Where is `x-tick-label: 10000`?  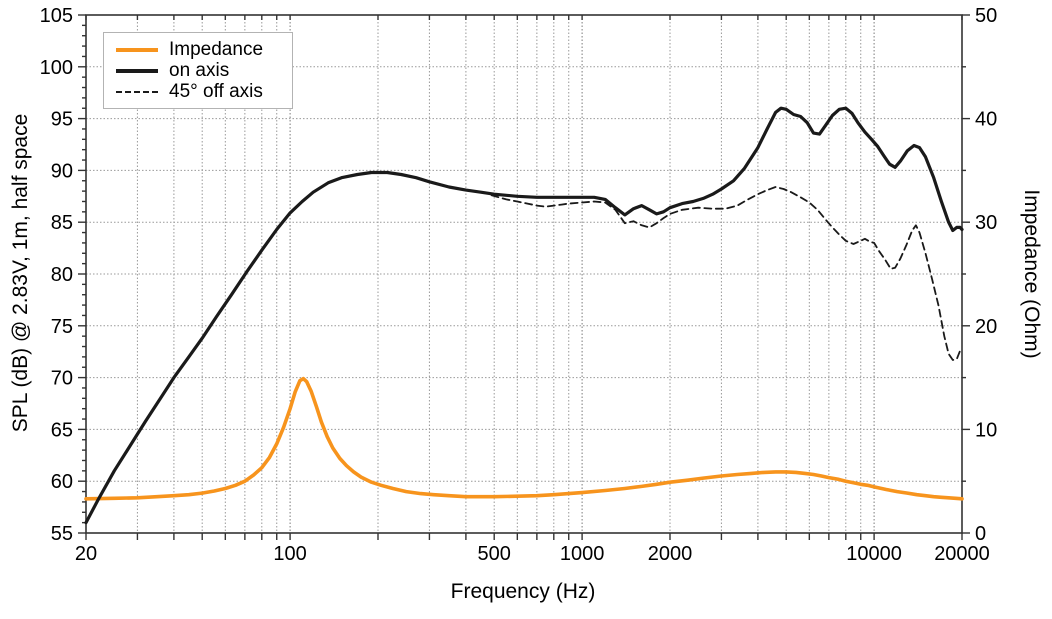 x-tick-label: 10000 is located at coordinates (874, 554).